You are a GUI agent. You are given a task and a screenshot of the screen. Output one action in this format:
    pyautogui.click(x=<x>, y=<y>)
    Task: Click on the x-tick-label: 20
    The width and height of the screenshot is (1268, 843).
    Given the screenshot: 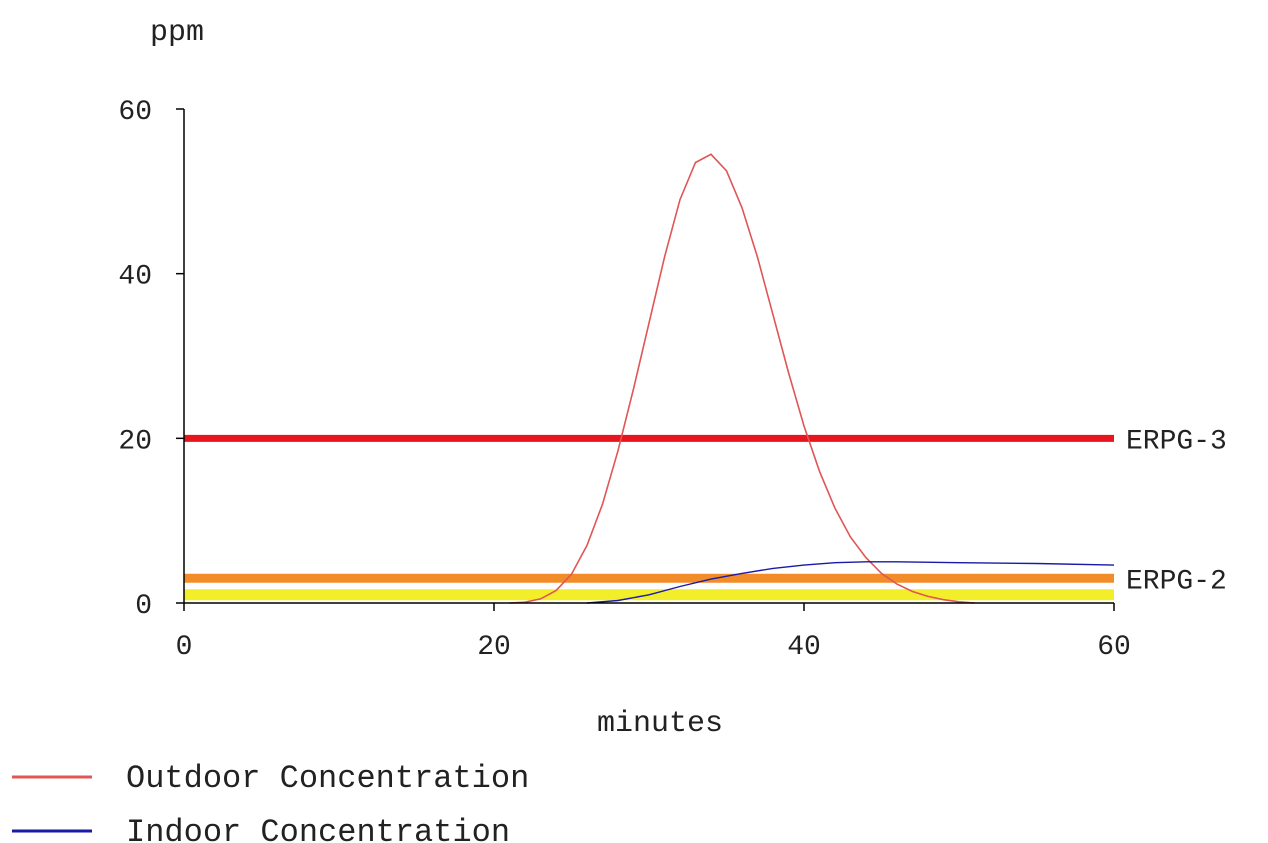 What is the action you would take?
    pyautogui.click(x=494, y=647)
    